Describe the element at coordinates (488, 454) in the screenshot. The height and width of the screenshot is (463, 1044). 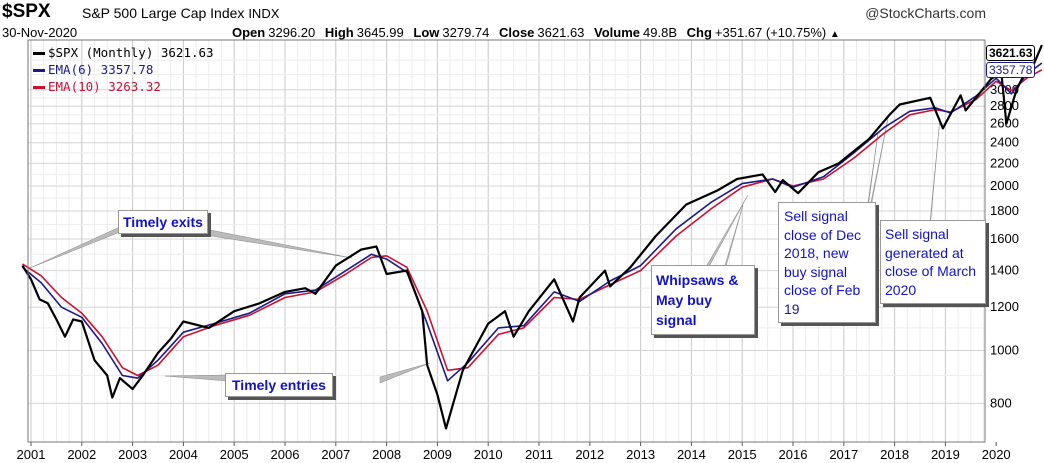
I see `x-tick-label: 2010` at that location.